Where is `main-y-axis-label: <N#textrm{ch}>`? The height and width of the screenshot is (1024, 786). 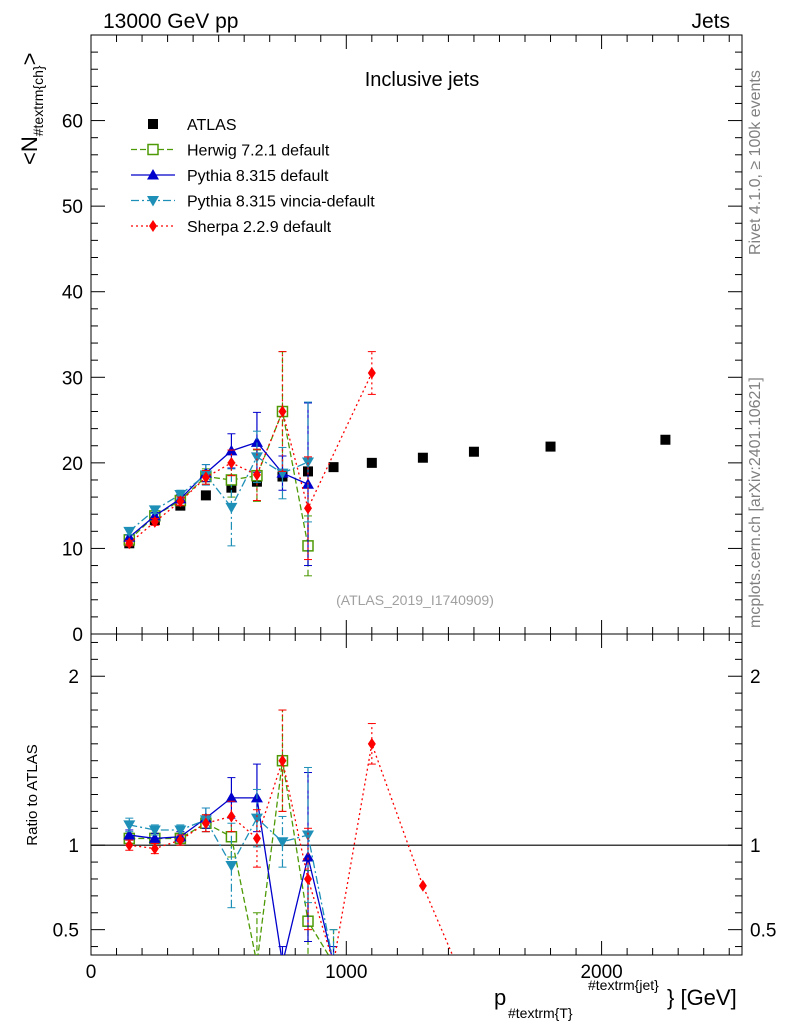 main-y-axis-label: <N#textrm{ch}> is located at coordinates (31, 109).